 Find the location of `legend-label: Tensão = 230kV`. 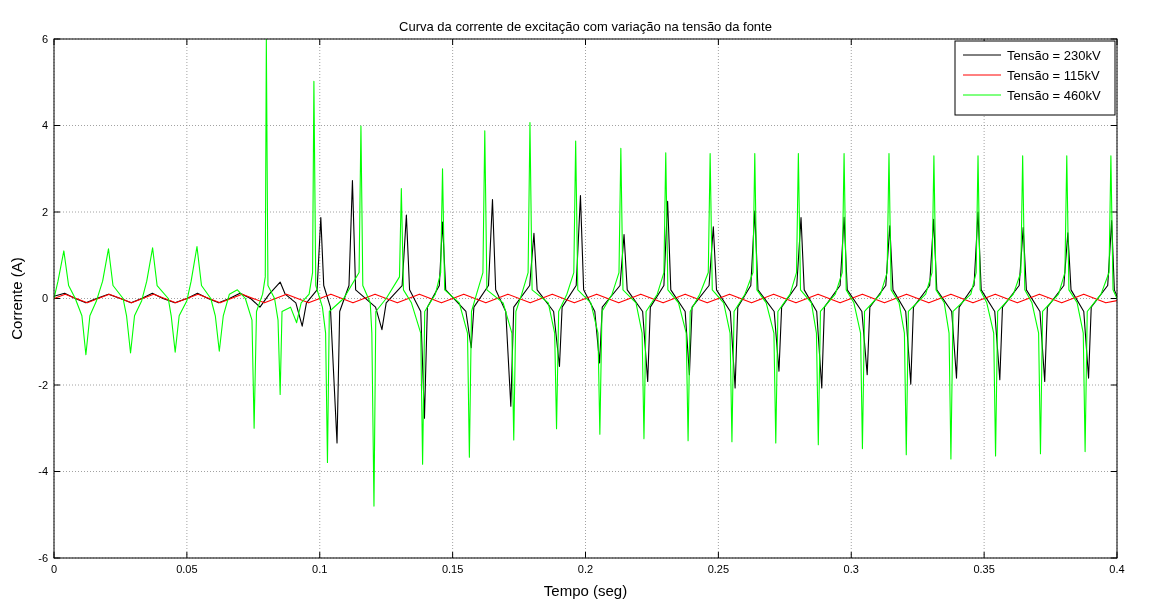

legend-label: Tensão = 230kV is located at coordinates (1054, 55).